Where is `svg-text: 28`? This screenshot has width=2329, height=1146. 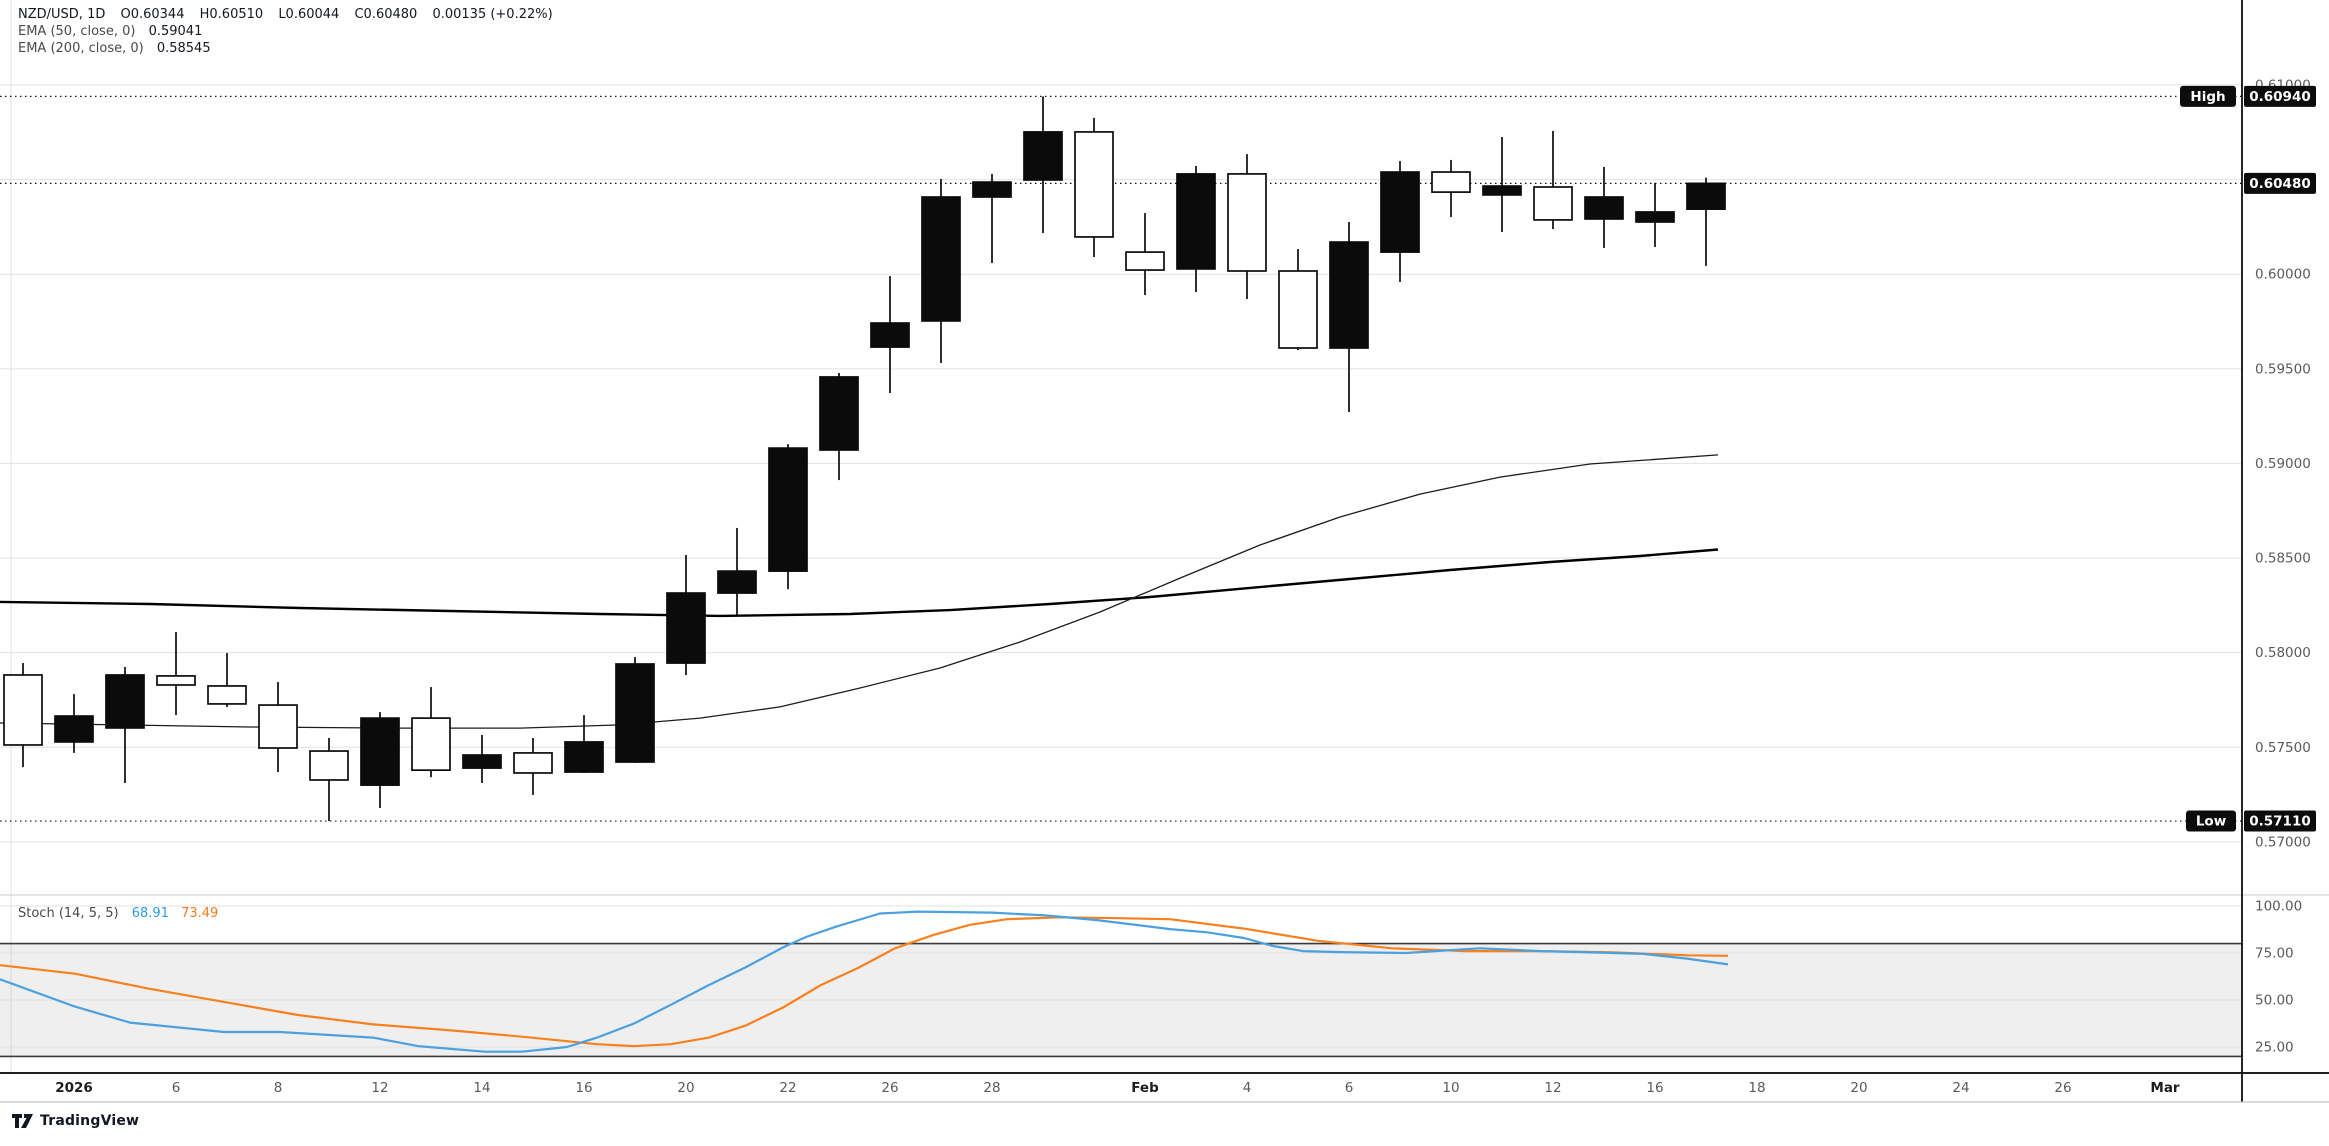 svg-text: 28 is located at coordinates (991, 1088).